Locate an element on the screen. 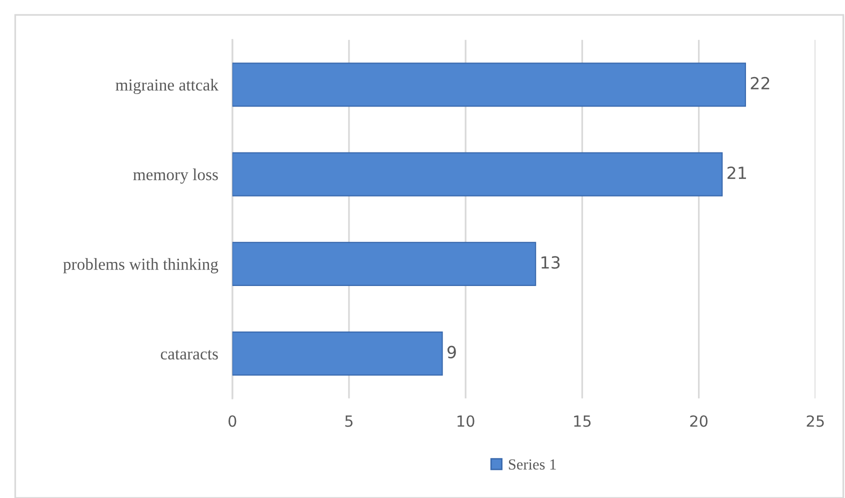 The width and height of the screenshot is (845, 498). y-tick-label: memory loss is located at coordinates (175, 176).